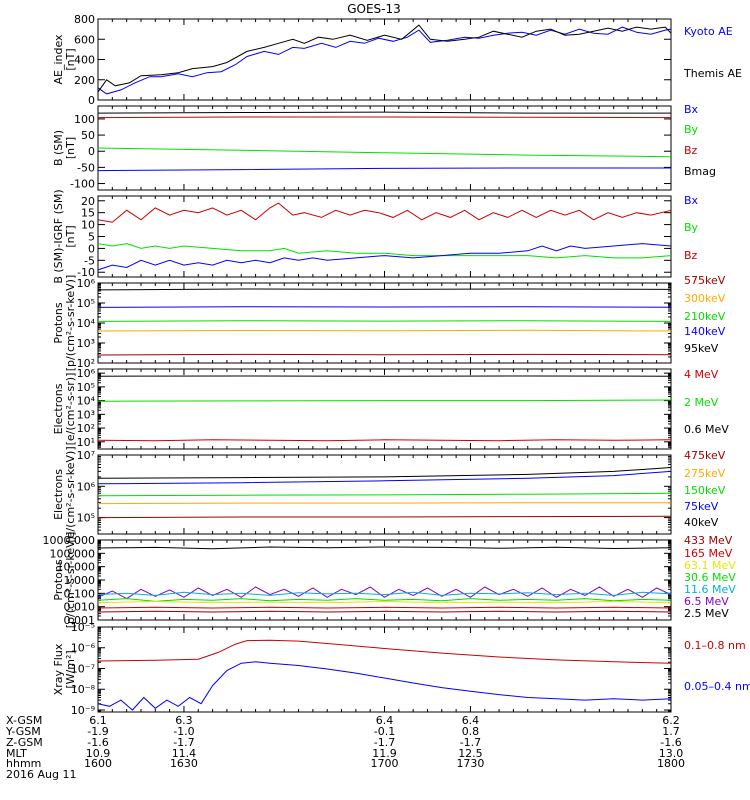  What do you see at coordinates (384, 152) in the screenshot?
I see `b-sm-series-green` at bounding box center [384, 152].